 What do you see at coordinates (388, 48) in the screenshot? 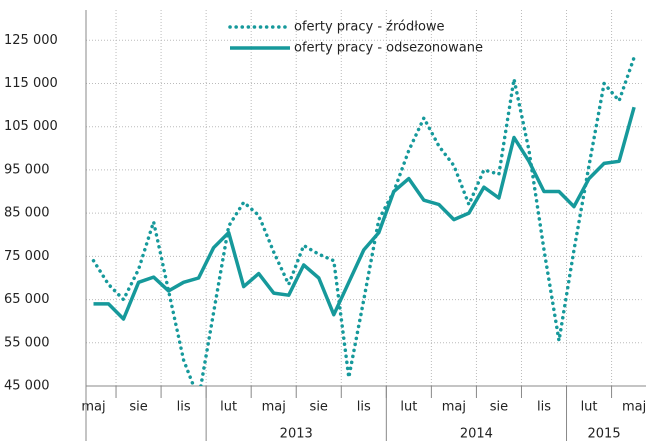
I see `legend-label: oferty pracy - odsezonowane` at bounding box center [388, 48].